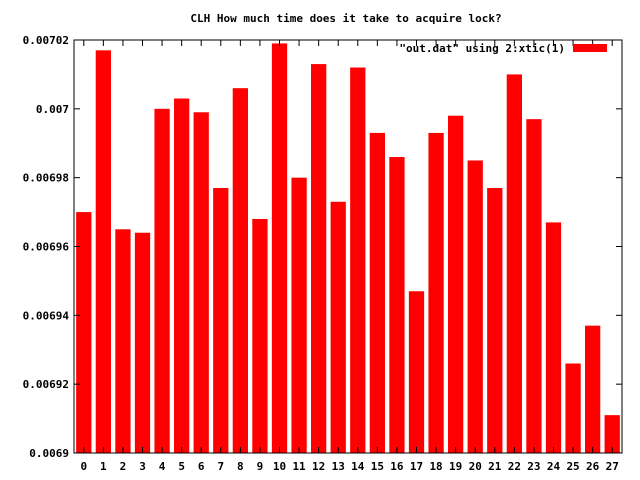 Image resolution: width=640 pixels, height=480 pixels. What do you see at coordinates (49, 453) in the screenshot?
I see `y-tick-label: 0.0069` at bounding box center [49, 453].